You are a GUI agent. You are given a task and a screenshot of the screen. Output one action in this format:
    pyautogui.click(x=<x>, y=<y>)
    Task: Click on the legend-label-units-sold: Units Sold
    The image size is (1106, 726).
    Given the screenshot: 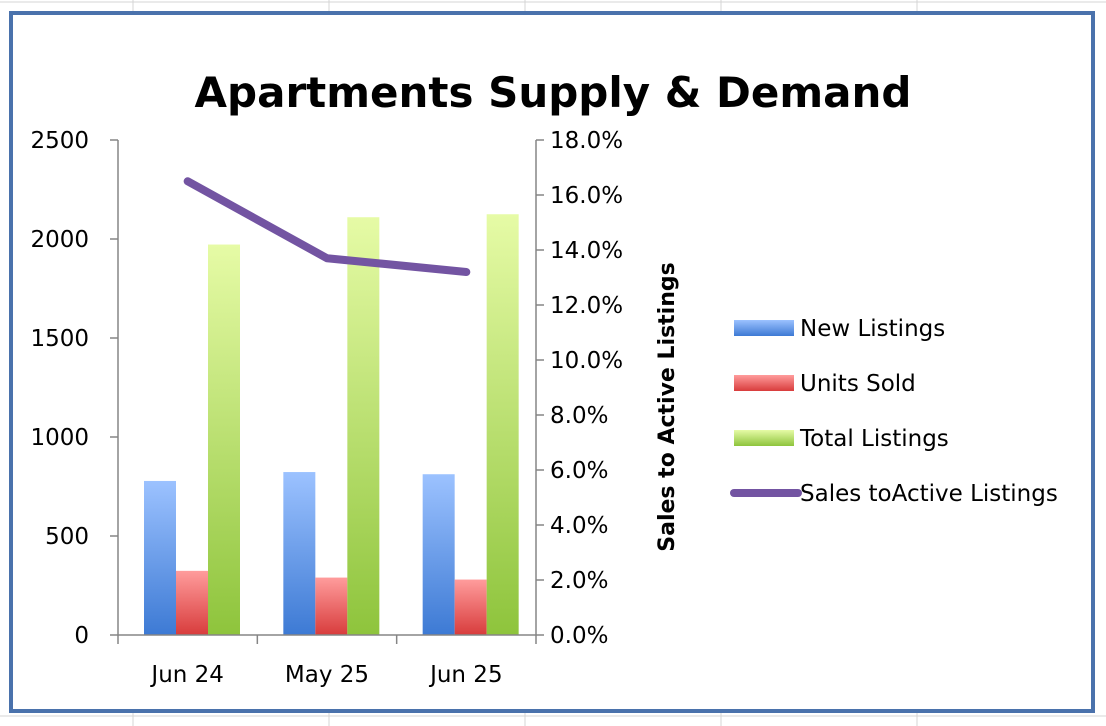 What is the action you would take?
    pyautogui.click(x=858, y=384)
    